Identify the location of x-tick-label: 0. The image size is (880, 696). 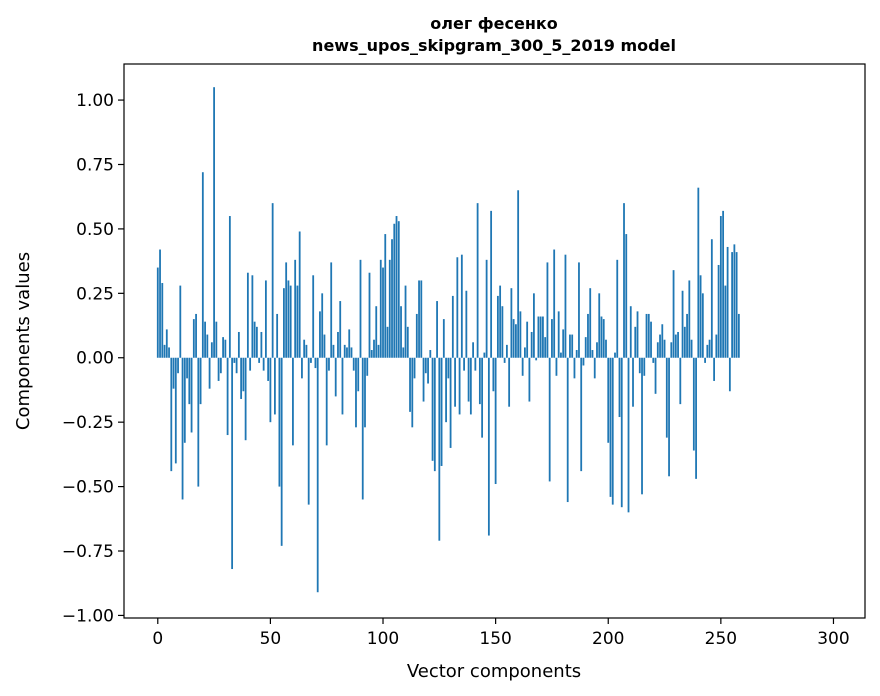
(157, 639).